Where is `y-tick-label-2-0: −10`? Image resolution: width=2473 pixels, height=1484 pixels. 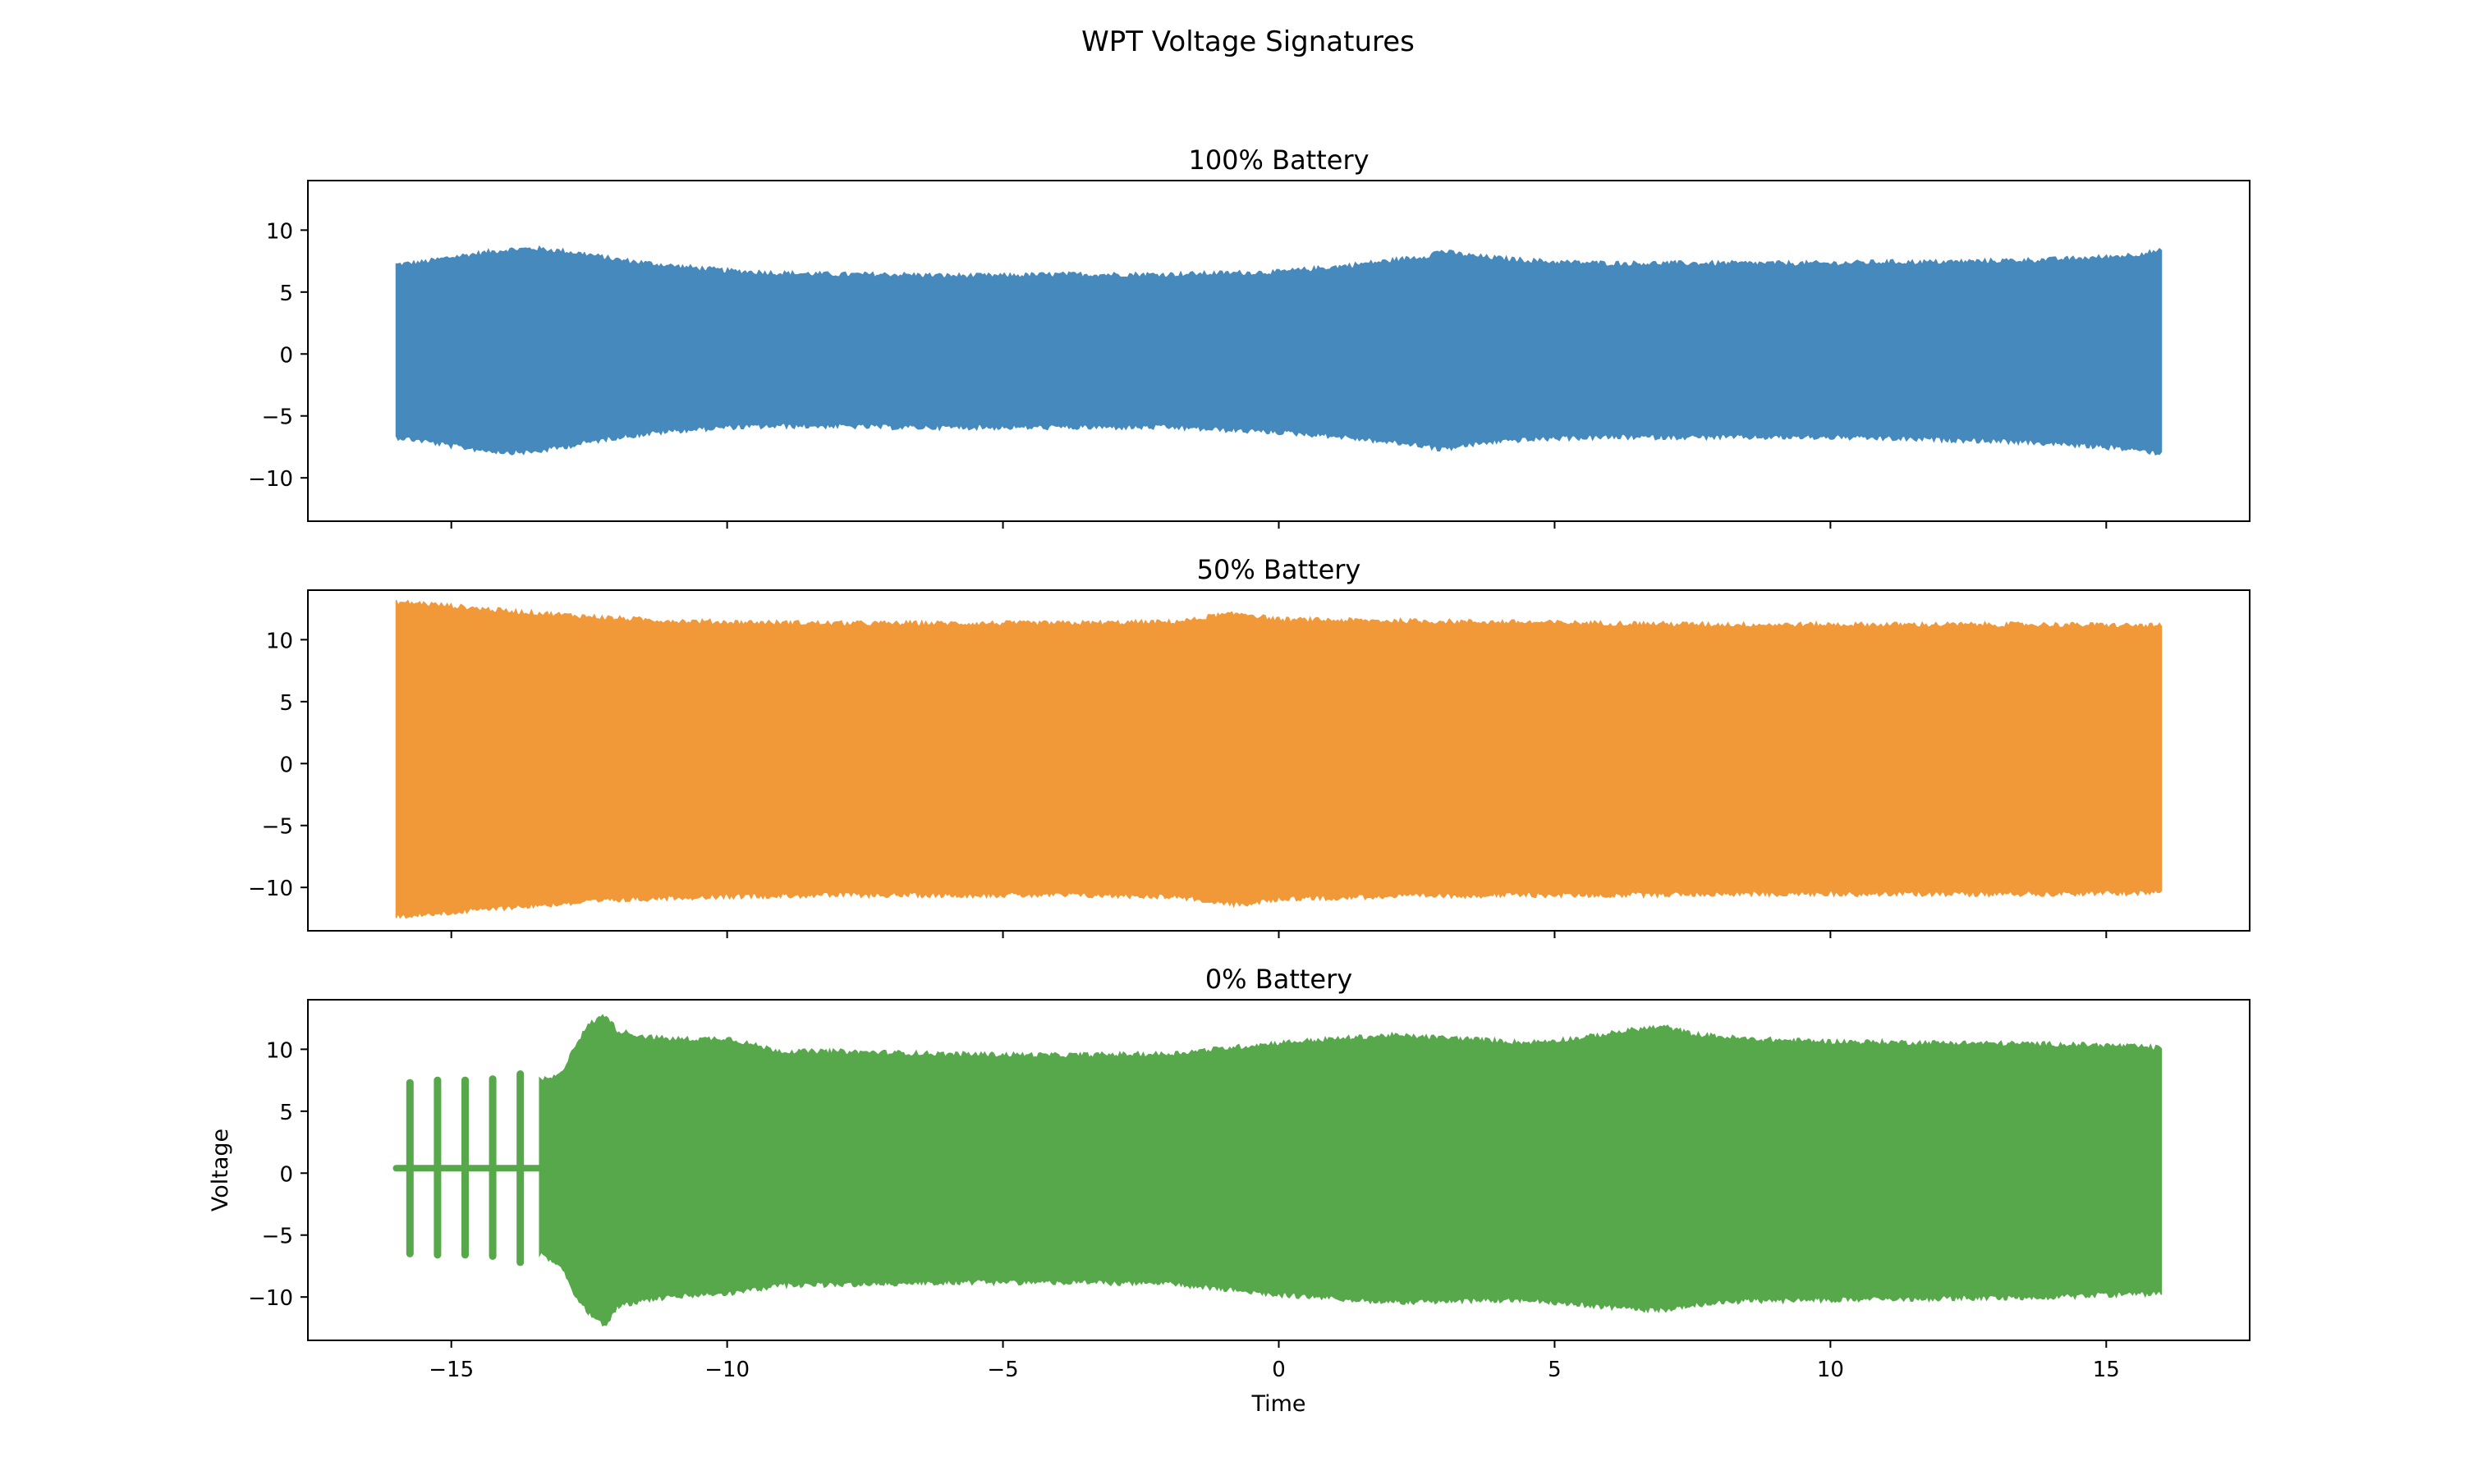
y-tick-label-2-0: −10 is located at coordinates (271, 1298).